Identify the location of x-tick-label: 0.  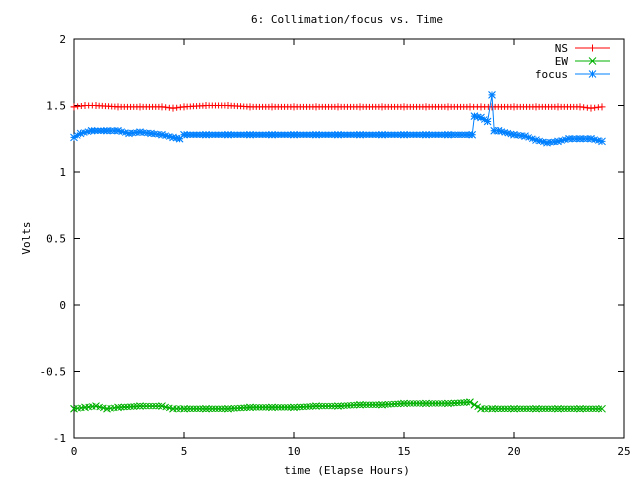
(74, 451).